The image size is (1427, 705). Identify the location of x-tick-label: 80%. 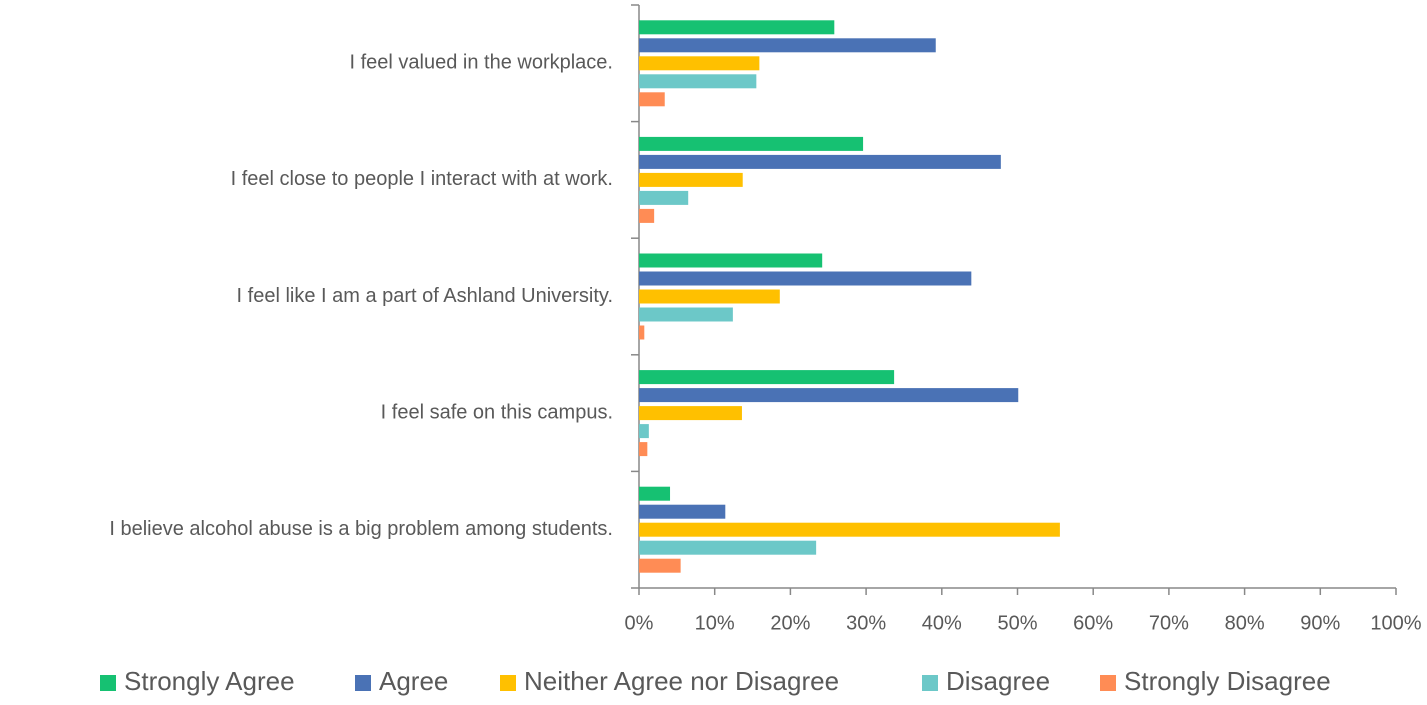
(1245, 623).